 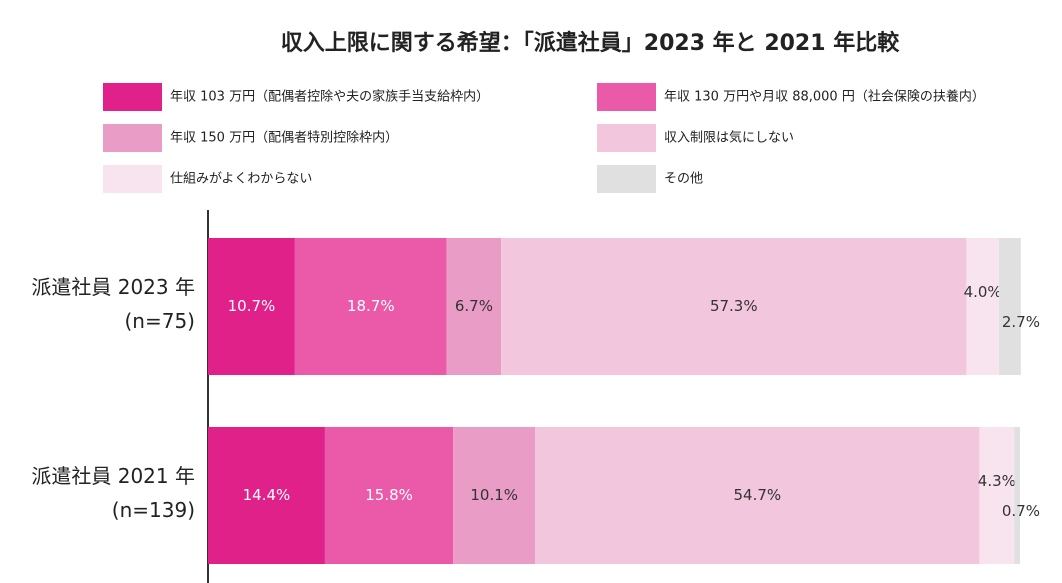 What do you see at coordinates (160, 321) in the screenshot?
I see `category-note: (n=75)` at bounding box center [160, 321].